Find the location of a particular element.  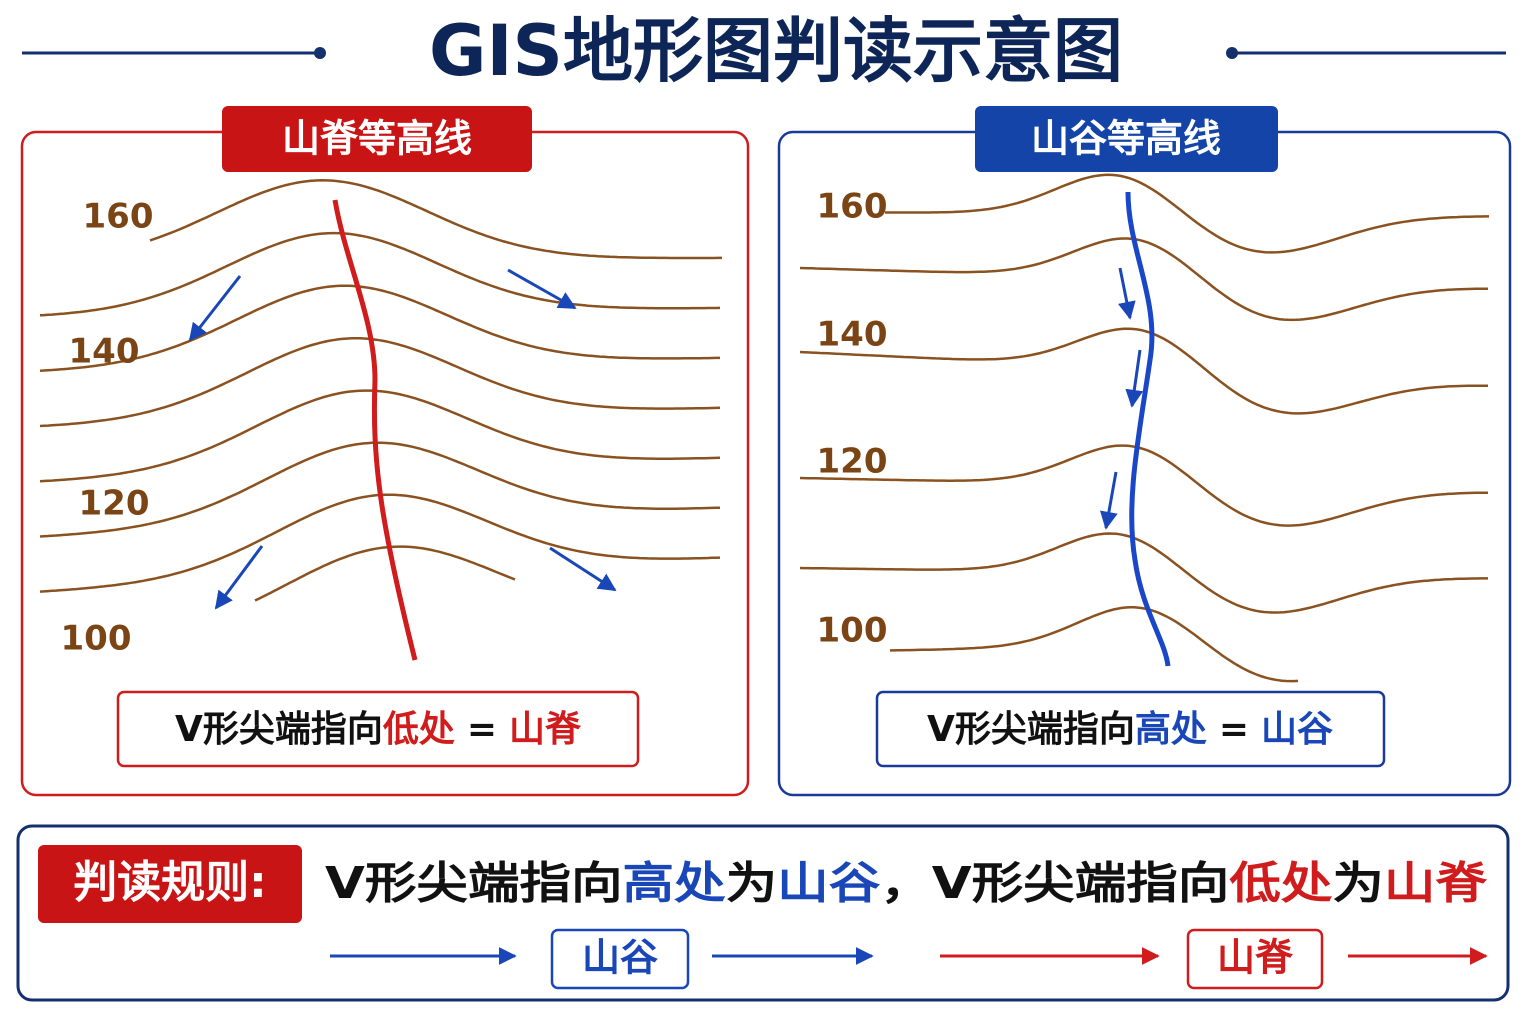

rule-label: 判读规则: is located at coordinates (170, 882).